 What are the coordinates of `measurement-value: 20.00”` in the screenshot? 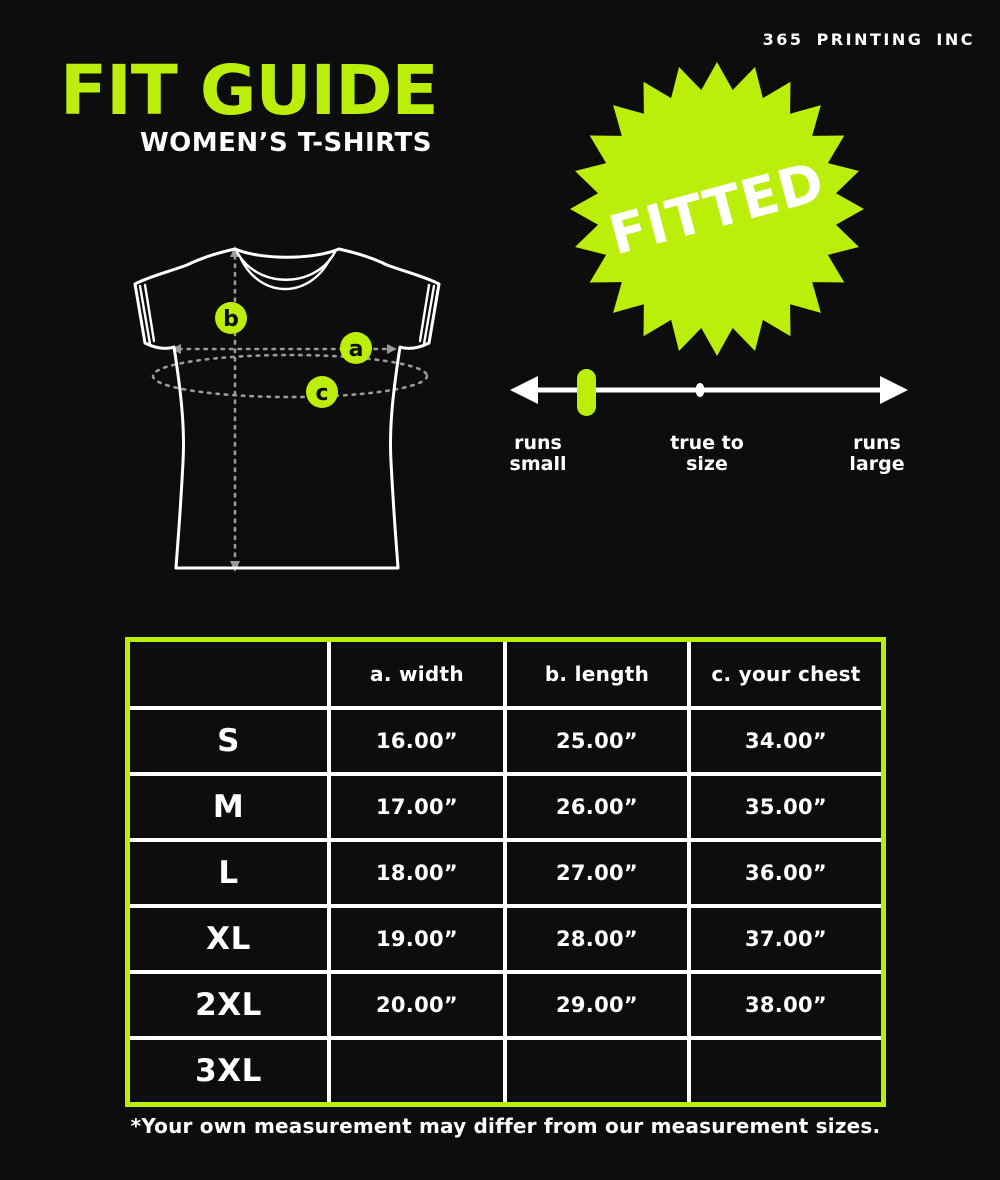 It's located at (417, 1005).